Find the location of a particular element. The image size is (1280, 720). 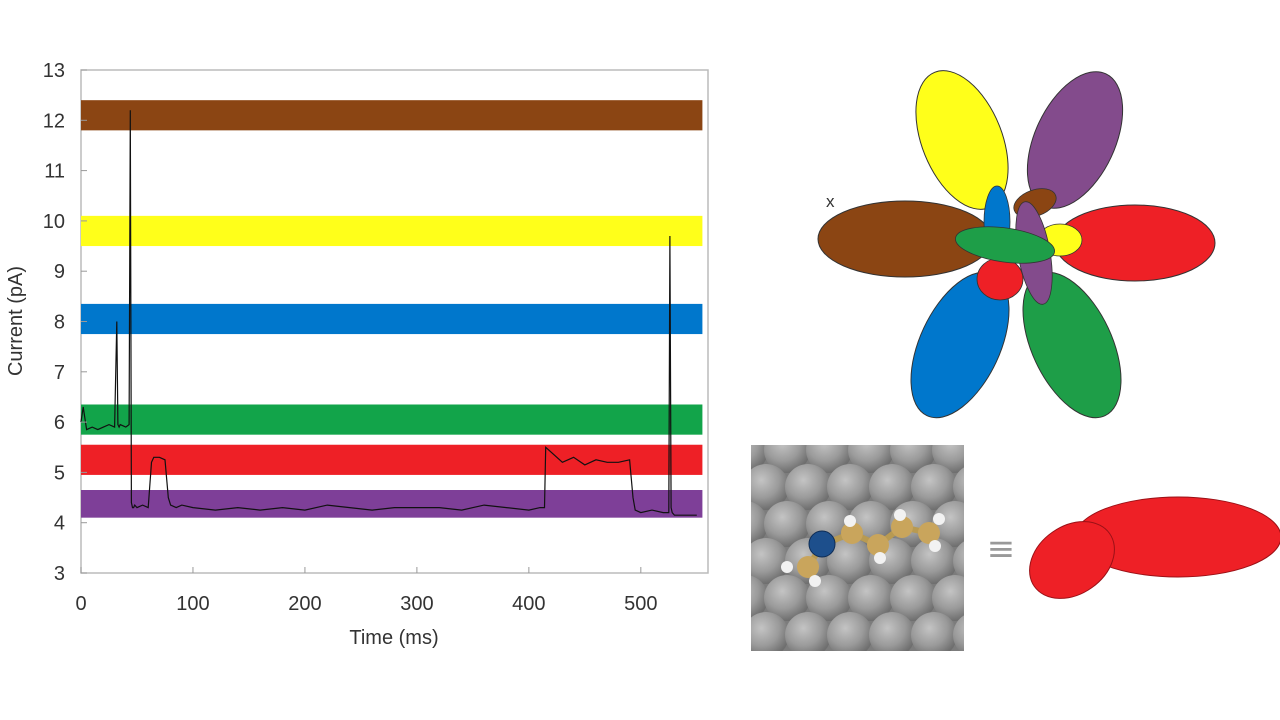

y-tick-label: 9 is located at coordinates (59, 272).